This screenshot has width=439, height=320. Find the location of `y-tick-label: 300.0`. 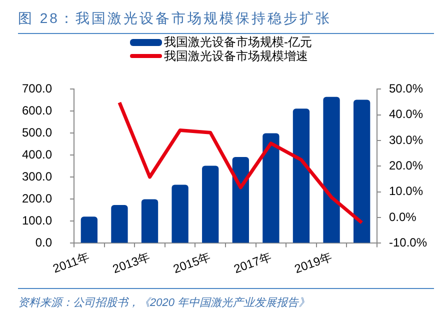

y-tick-label: 300.0 is located at coordinates (37, 177).